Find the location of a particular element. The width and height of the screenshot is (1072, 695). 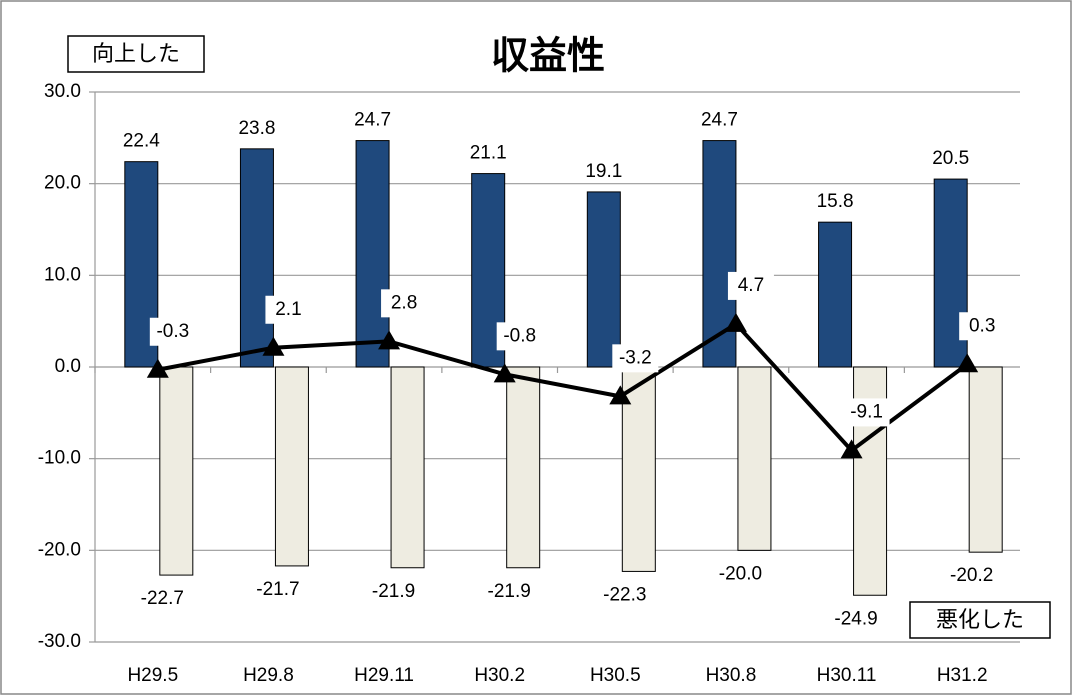

annotation: 悪化した is located at coordinates (980, 620).